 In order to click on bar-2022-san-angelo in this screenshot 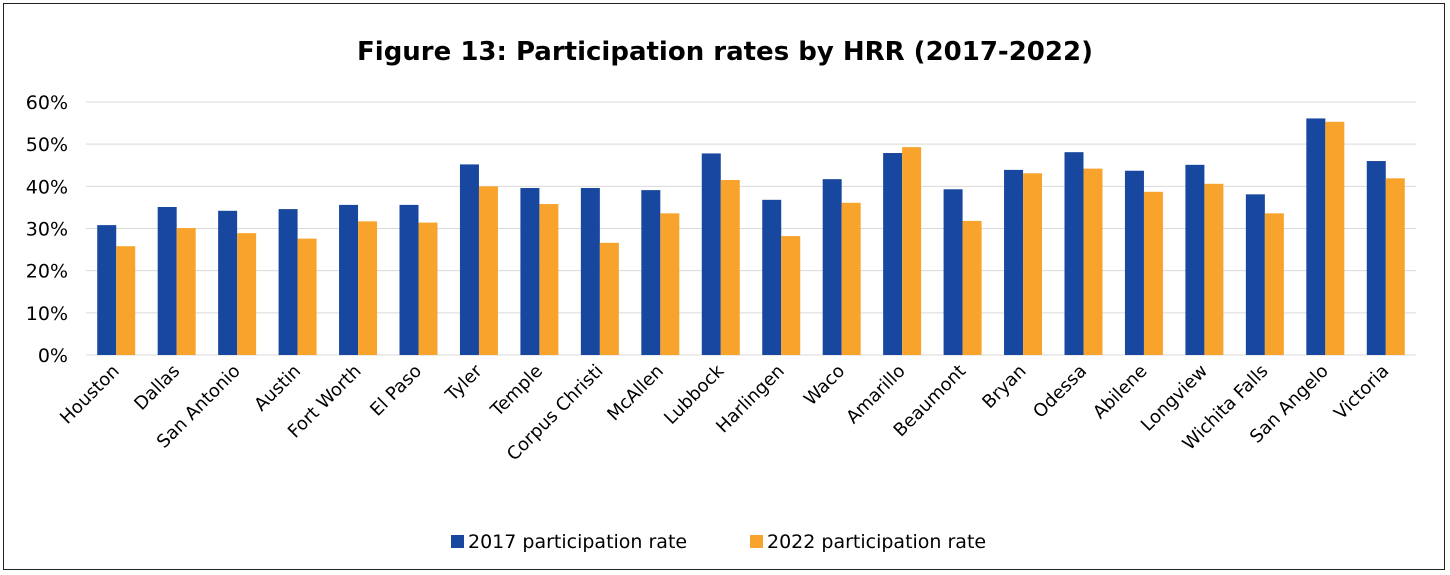, I will do `click(1335, 238)`.